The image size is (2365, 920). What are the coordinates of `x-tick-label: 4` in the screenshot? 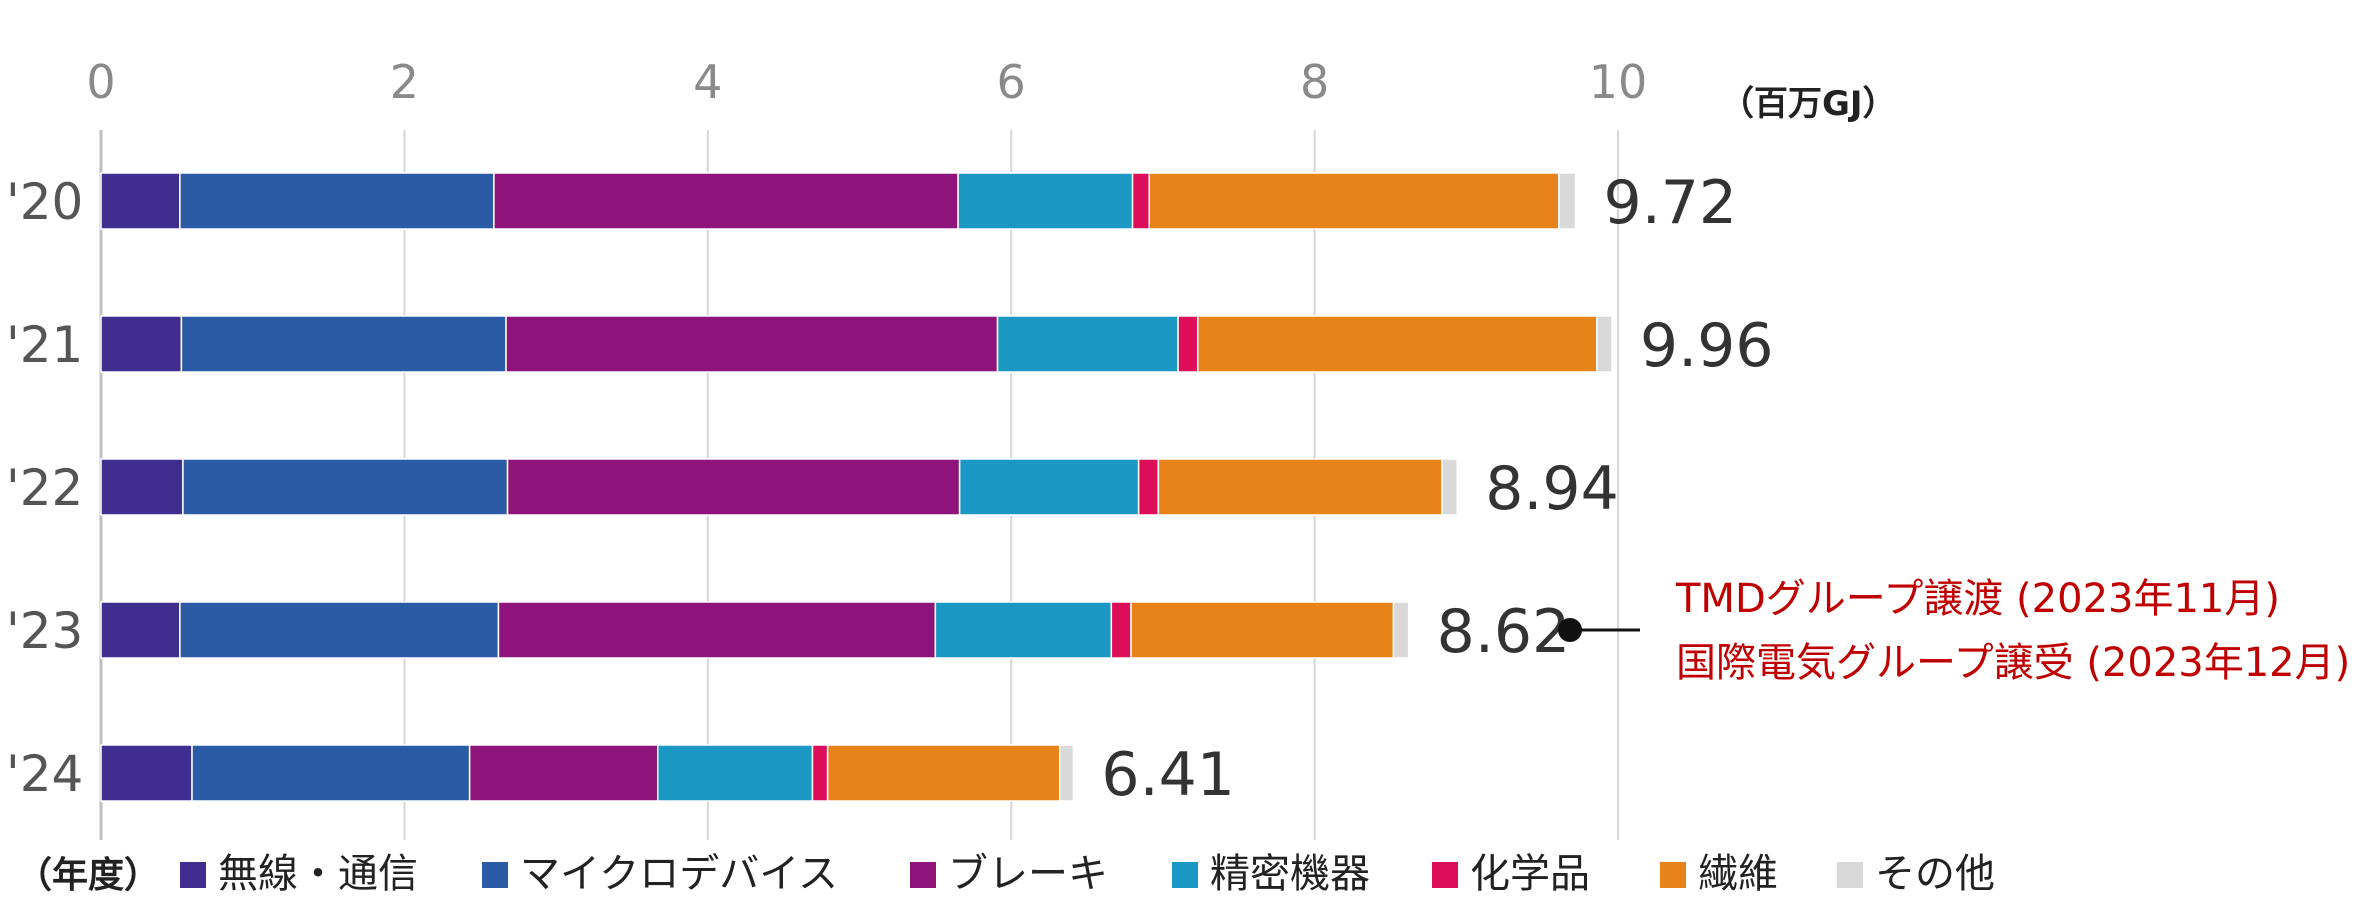 It's located at (707, 82).